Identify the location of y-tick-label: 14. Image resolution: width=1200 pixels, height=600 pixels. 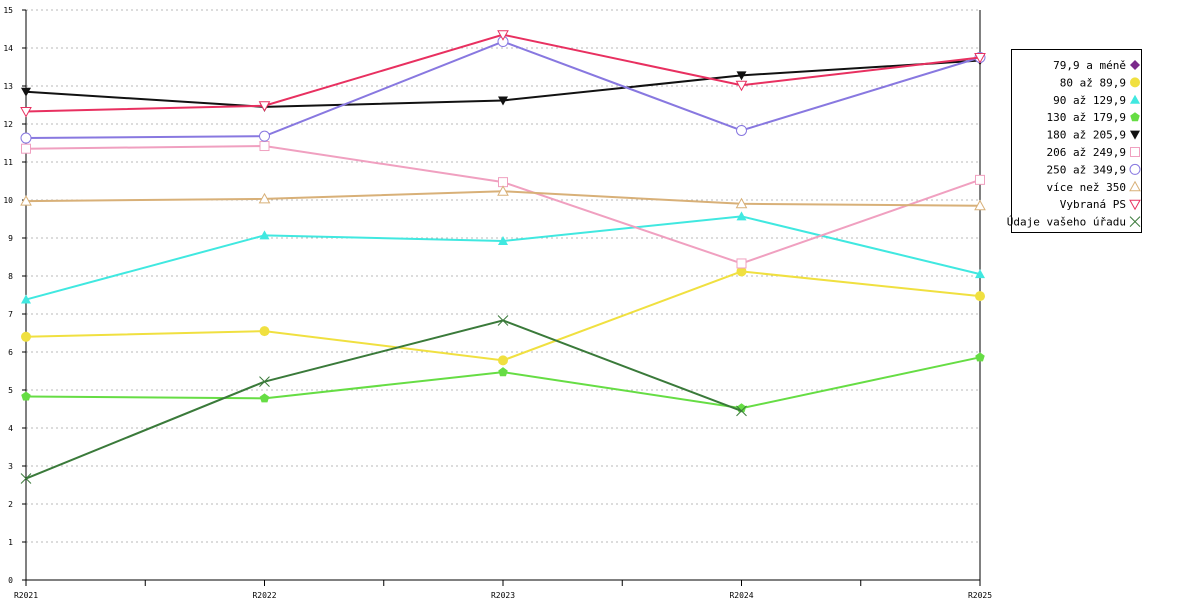
(8, 48).